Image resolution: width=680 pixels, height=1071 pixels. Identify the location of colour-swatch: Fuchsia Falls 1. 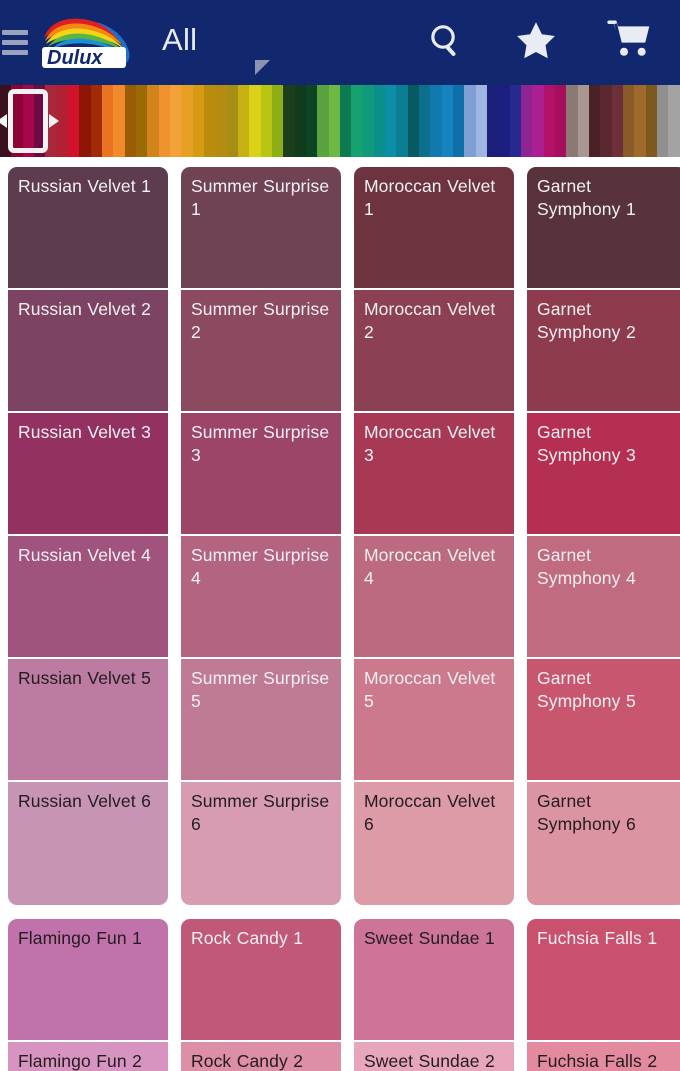
(603, 980).